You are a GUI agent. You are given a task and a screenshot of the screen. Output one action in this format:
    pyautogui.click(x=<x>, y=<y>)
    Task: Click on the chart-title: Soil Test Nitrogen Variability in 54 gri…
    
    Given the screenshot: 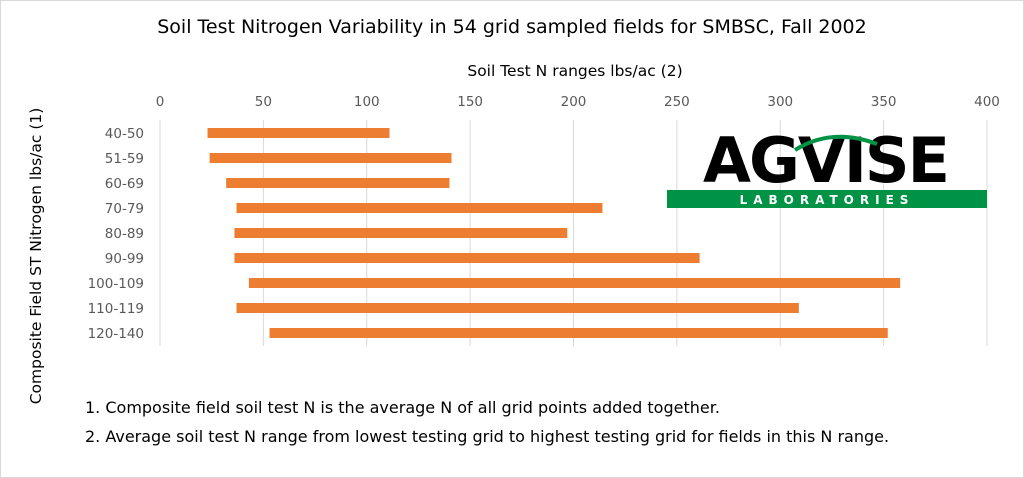 What is the action you would take?
    pyautogui.click(x=512, y=27)
    